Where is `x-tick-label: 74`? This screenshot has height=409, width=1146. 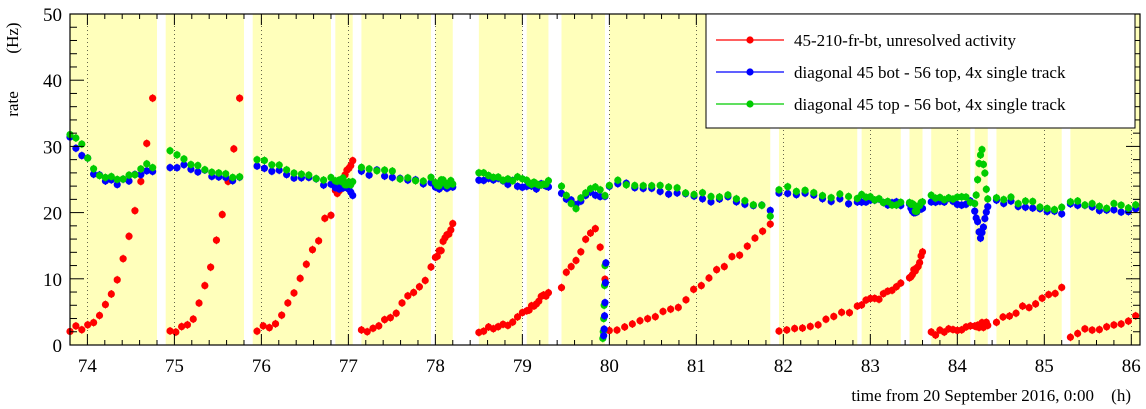 x-tick-label: 74 is located at coordinates (88, 366).